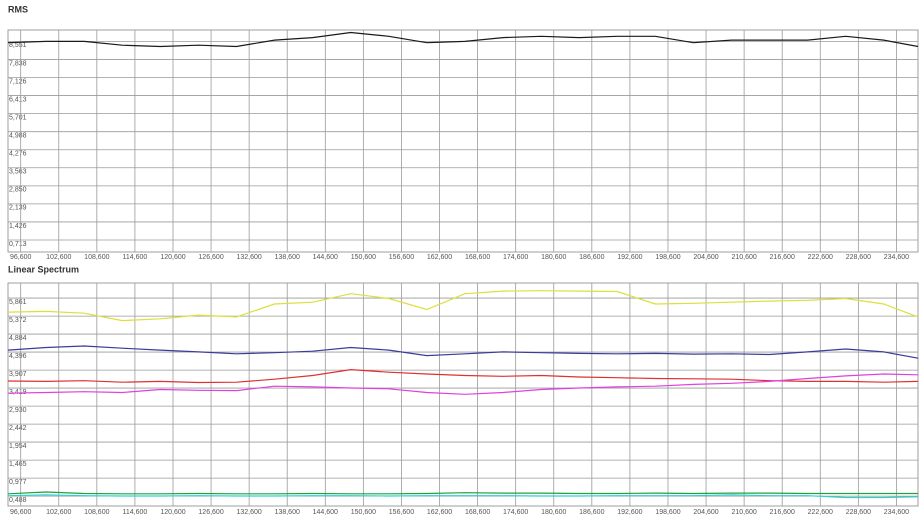 The height and width of the screenshot is (517, 920). What do you see at coordinates (18, 302) in the screenshot?
I see `y-tick-label: 5,861` at bounding box center [18, 302].